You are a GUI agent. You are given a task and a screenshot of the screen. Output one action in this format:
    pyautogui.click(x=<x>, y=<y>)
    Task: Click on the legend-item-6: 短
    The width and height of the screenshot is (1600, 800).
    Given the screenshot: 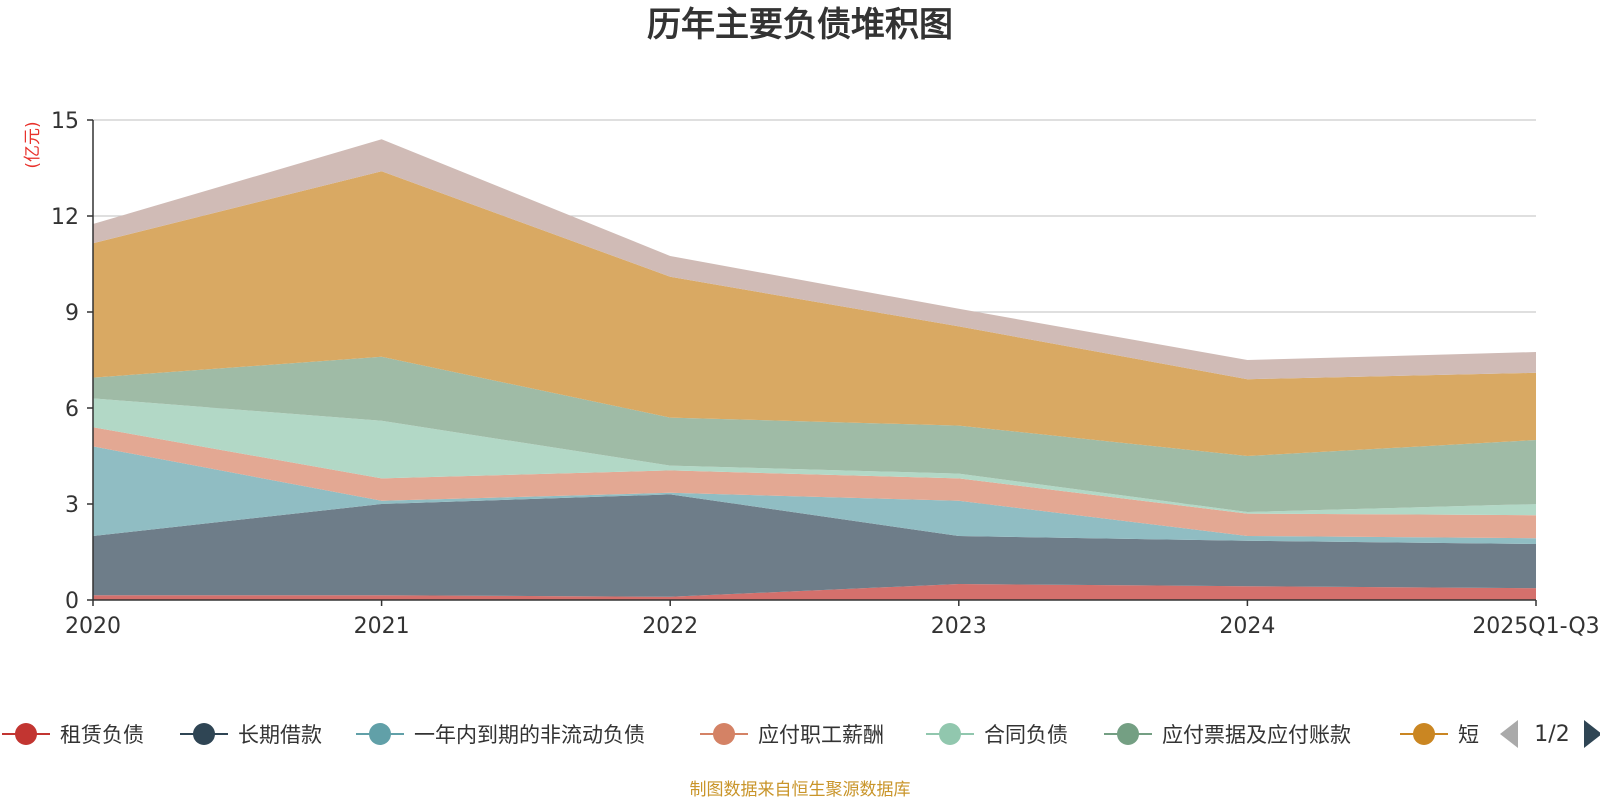 What is the action you would take?
    pyautogui.click(x=1439, y=735)
    